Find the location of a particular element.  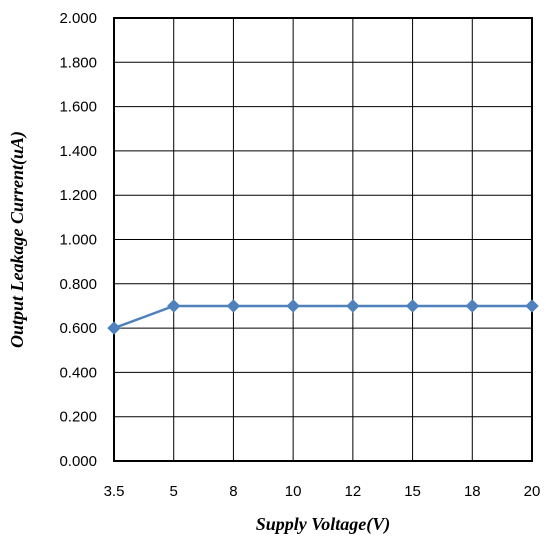

x-axis-tick-labels: 3.5 5 8 10 12 15 18 20 is located at coordinates (322, 491).